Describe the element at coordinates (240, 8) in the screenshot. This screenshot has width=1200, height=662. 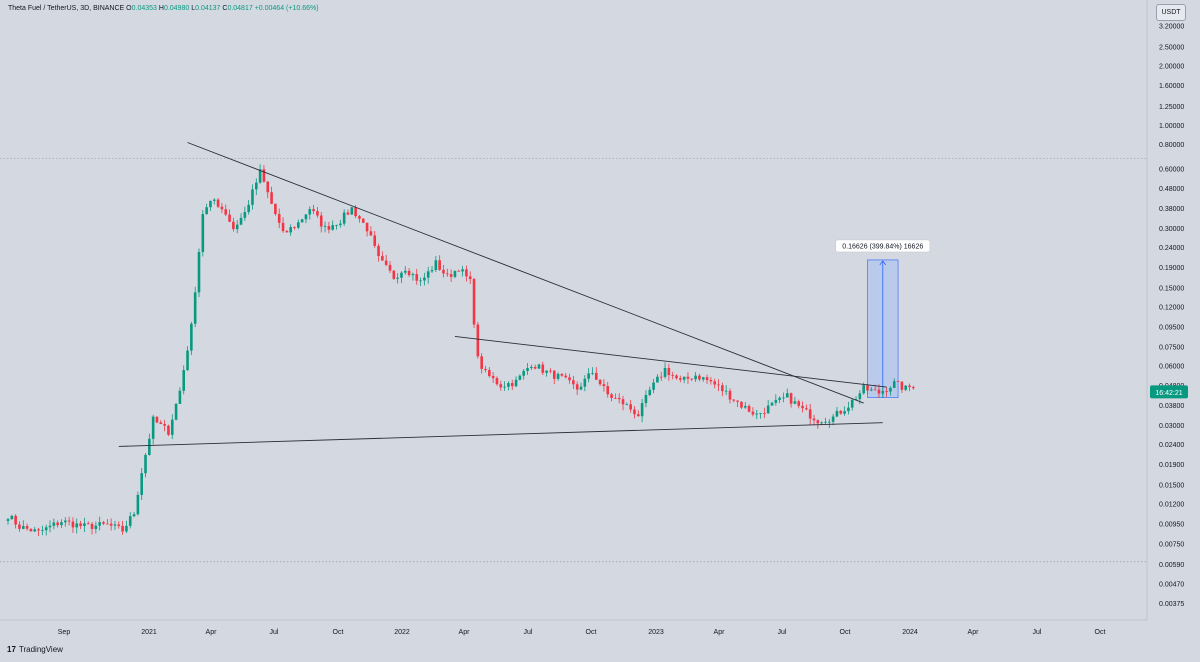
I see `close-value: 0.04817` at that location.